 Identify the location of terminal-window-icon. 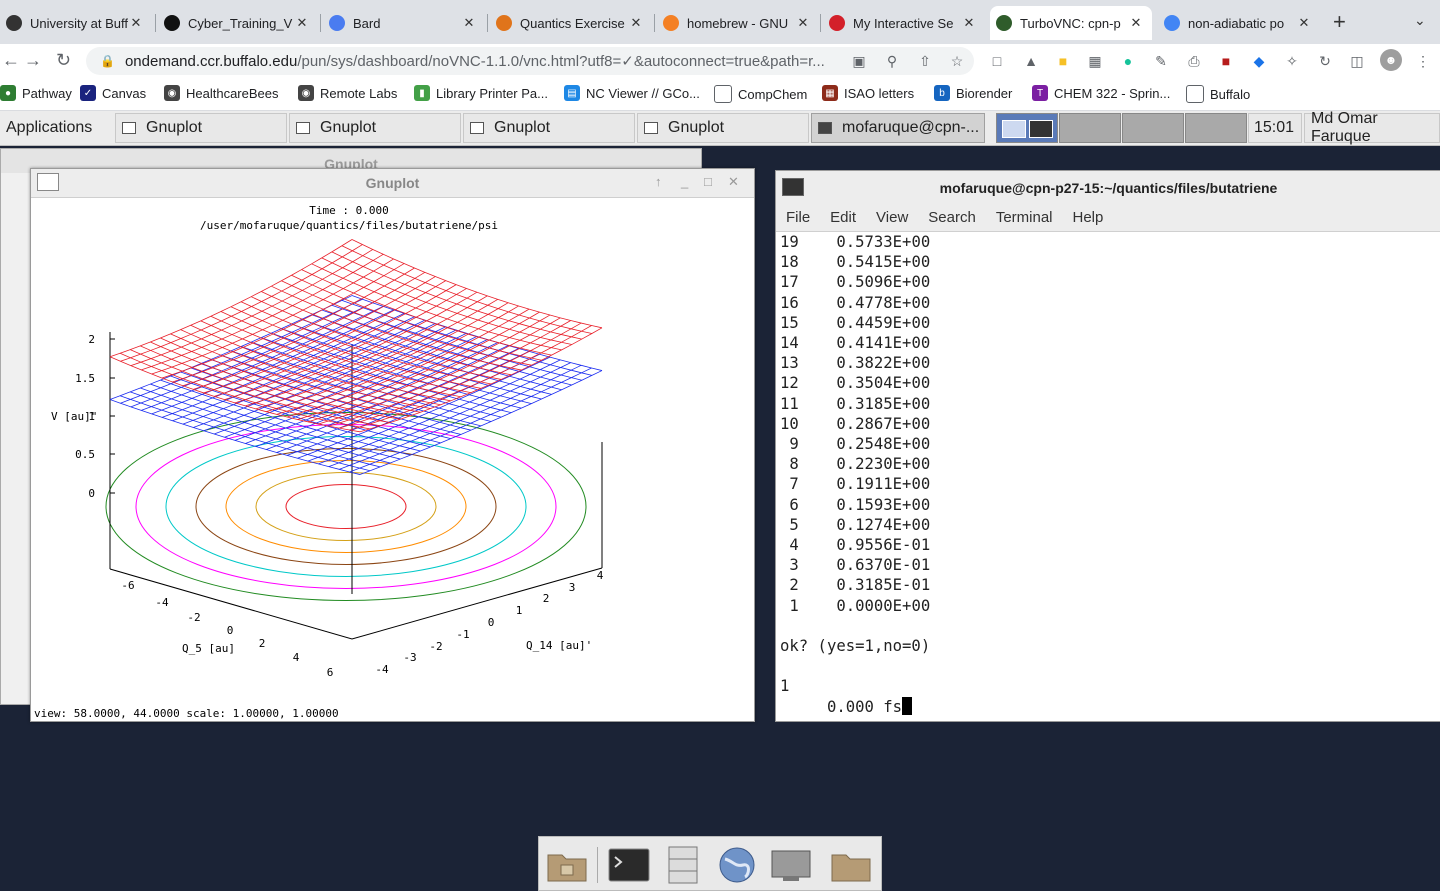
(793, 187).